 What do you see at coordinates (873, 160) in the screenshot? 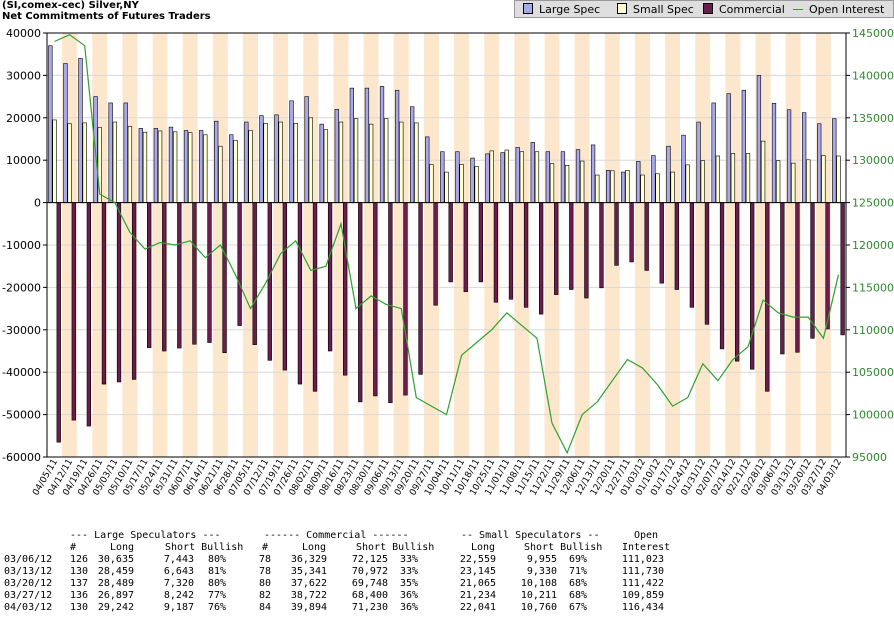
I see `y2-tick-label: 130000` at bounding box center [873, 160].